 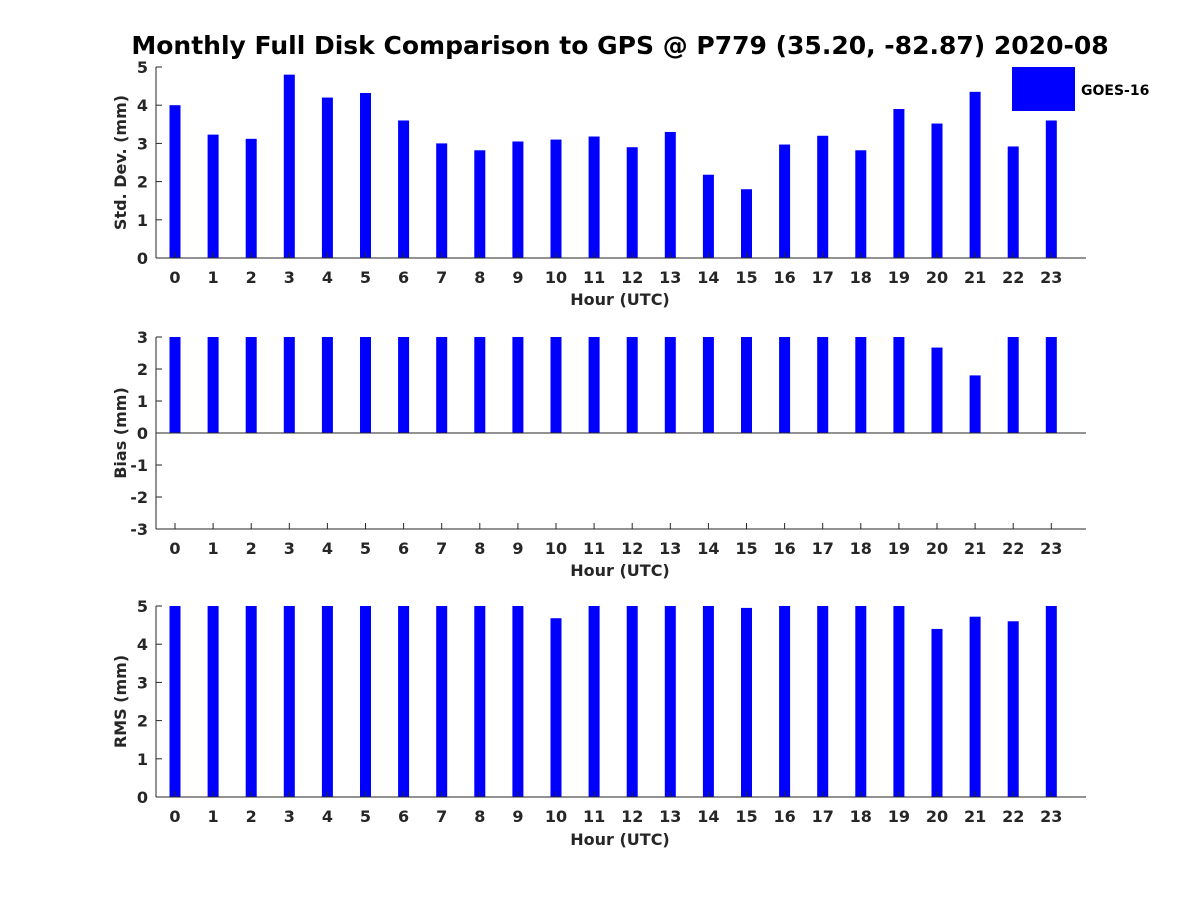 What do you see at coordinates (1013, 277) in the screenshot?
I see `std-xtick-label: 22` at bounding box center [1013, 277].